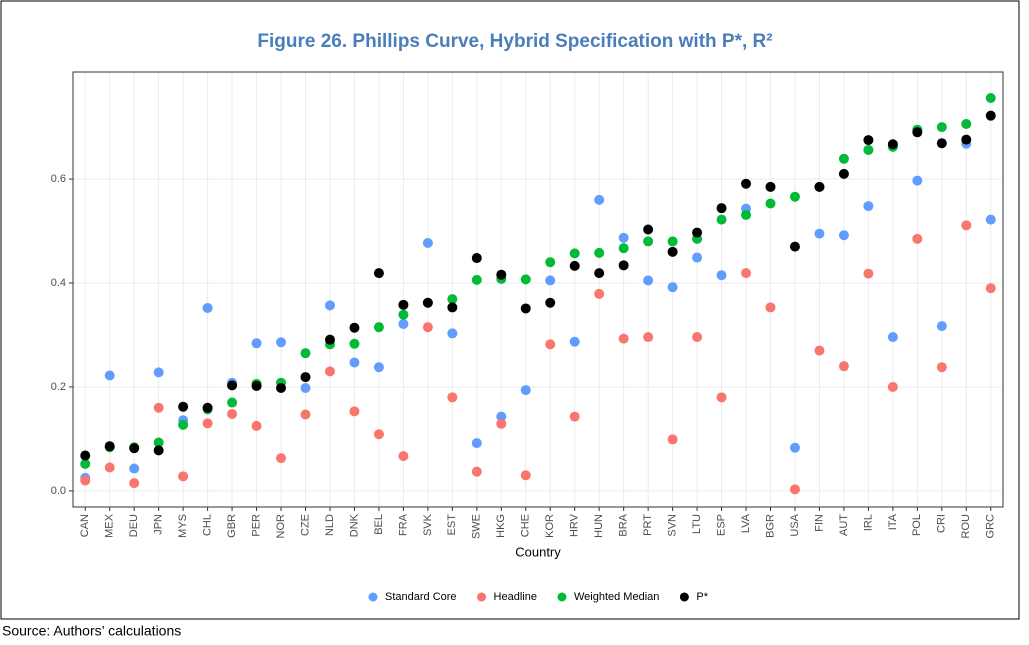 Image resolution: width=1029 pixels, height=645 pixels. What do you see at coordinates (526, 525) in the screenshot?
I see `x-tick-label: CHE` at bounding box center [526, 525].